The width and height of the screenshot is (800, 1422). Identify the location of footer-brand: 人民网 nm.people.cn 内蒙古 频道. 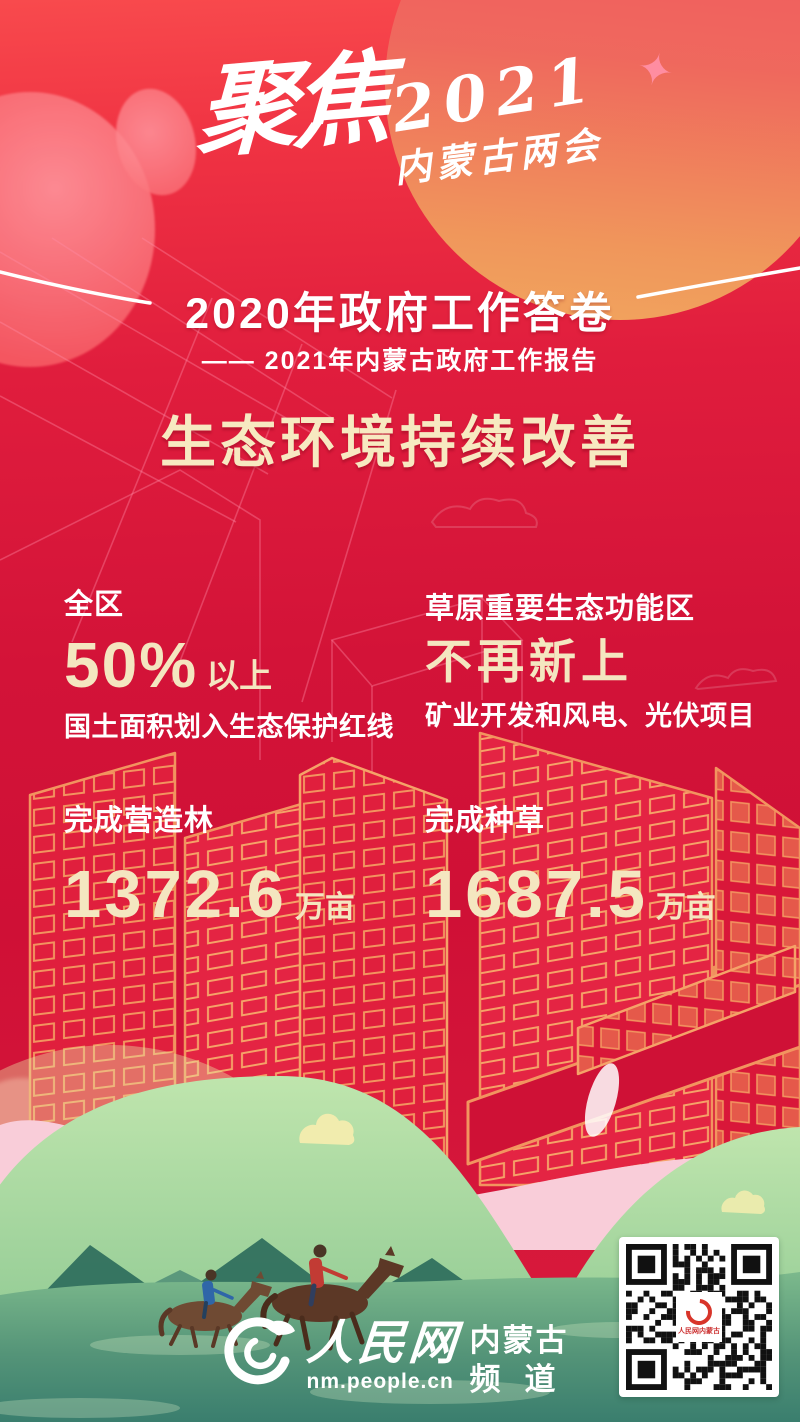
(400, 1358).